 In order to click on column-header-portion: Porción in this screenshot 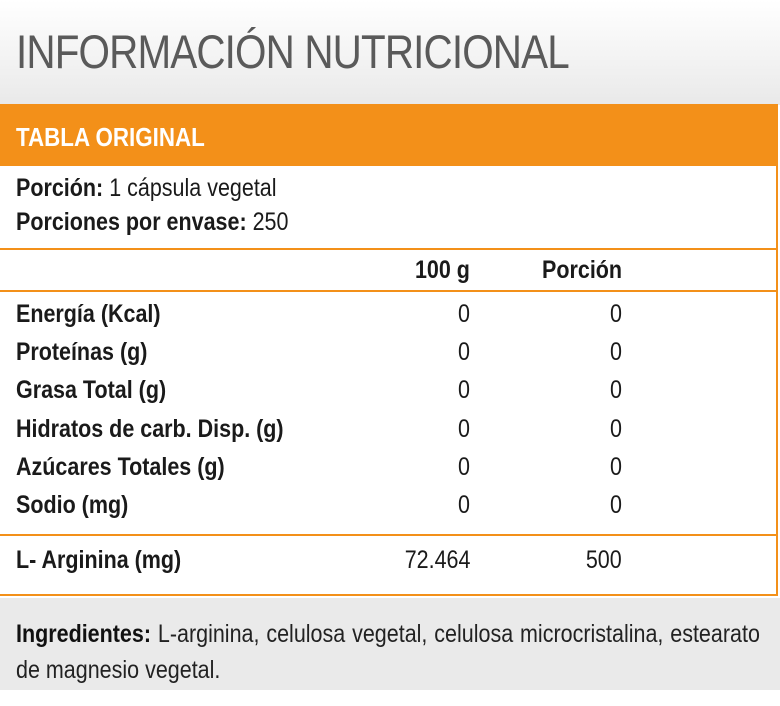, I will do `click(581, 270)`.